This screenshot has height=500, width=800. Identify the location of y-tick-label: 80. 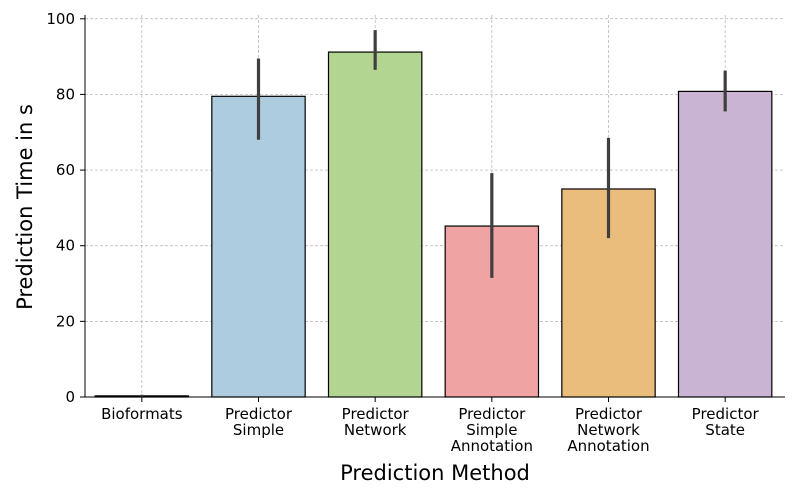
(65, 94).